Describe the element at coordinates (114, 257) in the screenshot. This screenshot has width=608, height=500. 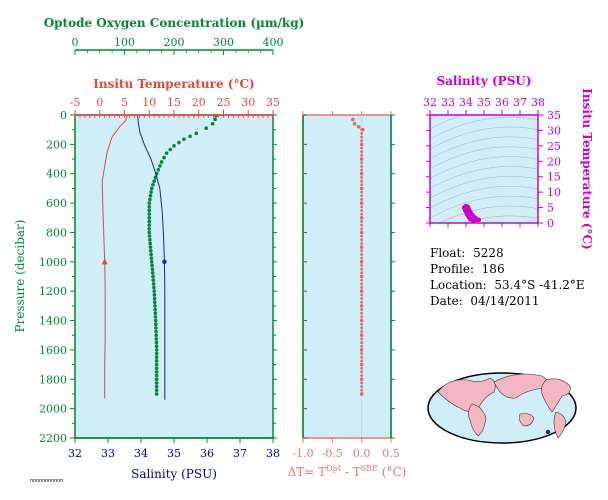
I see `temperature-line` at that location.